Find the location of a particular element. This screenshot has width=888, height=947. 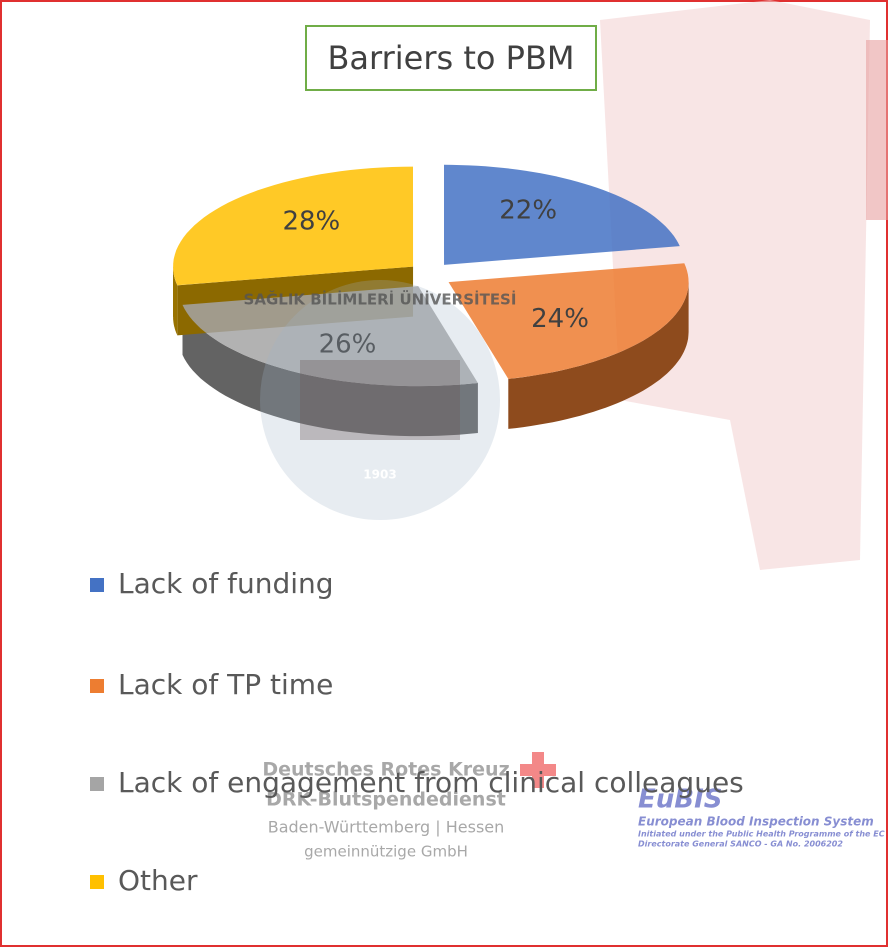

legend-label: Lack of funding is located at coordinates (226, 583).